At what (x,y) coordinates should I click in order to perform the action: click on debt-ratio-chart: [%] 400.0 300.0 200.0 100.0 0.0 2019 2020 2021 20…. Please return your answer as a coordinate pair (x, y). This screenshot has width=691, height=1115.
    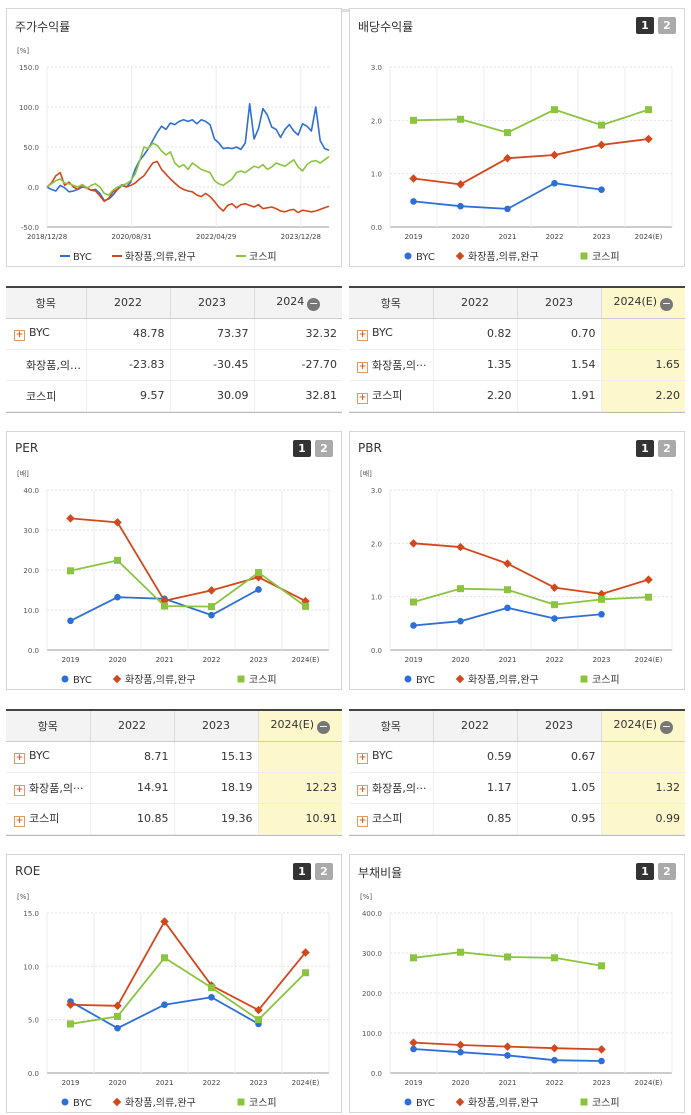
    Looking at the image, I should click on (516, 1001).